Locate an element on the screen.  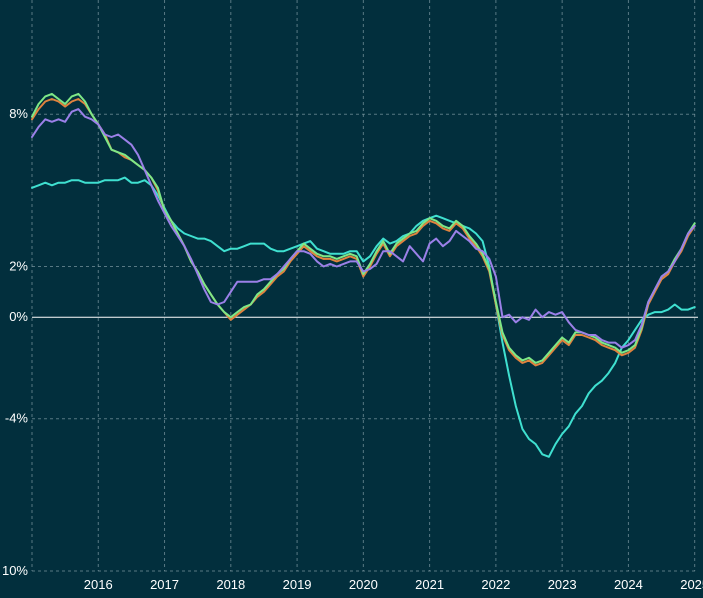
x-tick-label: 2019 is located at coordinates (297, 584).